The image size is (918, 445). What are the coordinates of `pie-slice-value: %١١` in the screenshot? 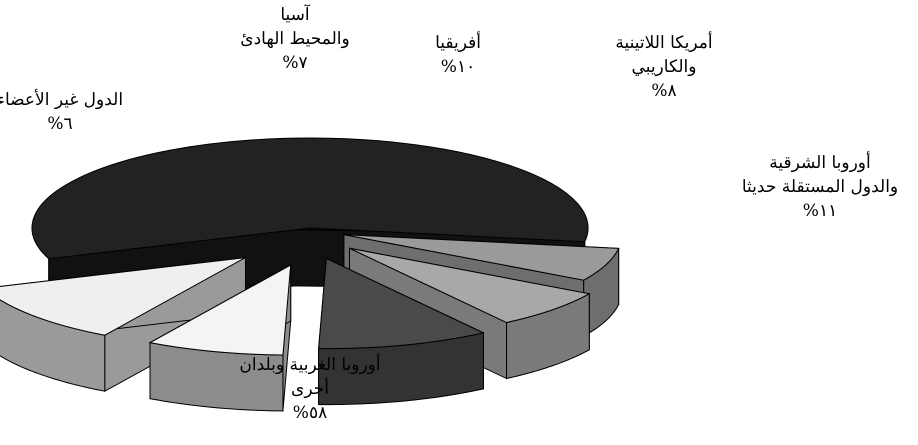 It's located at (820, 211).